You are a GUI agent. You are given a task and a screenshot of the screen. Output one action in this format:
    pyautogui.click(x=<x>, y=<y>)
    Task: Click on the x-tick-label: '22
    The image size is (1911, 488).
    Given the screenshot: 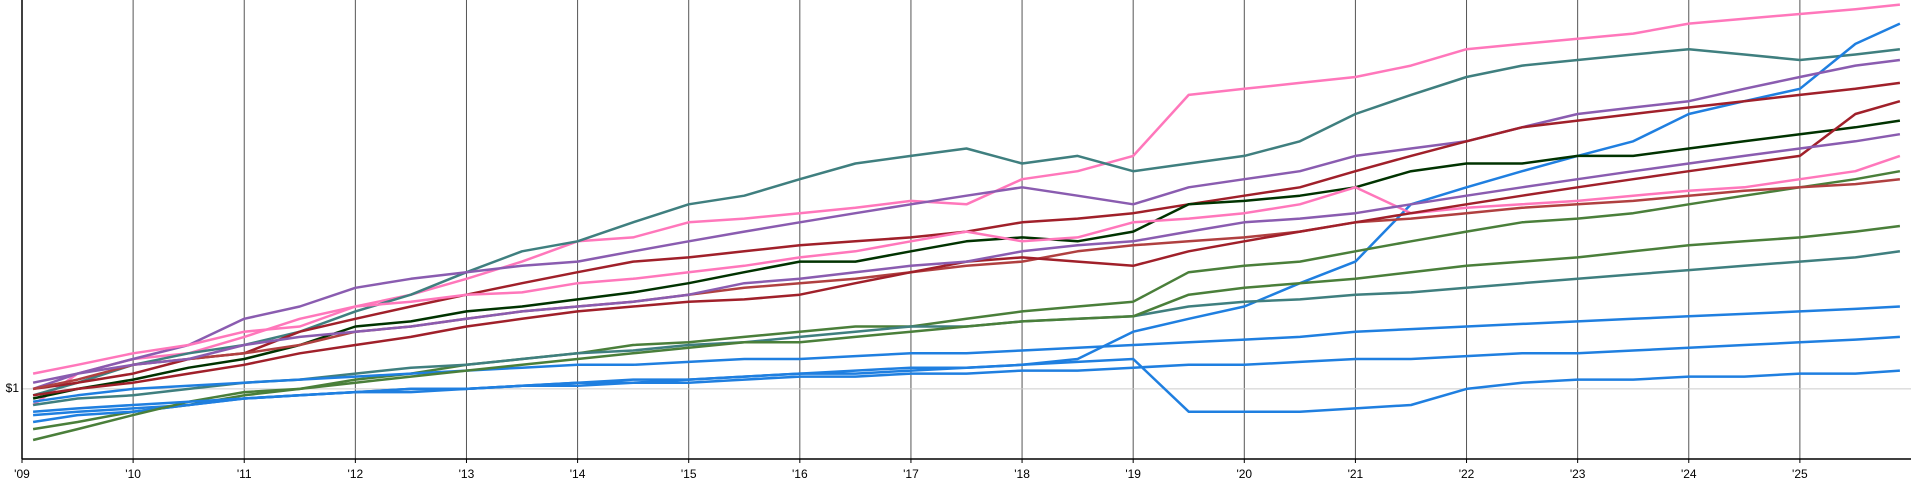 What is the action you would take?
    pyautogui.click(x=1467, y=474)
    